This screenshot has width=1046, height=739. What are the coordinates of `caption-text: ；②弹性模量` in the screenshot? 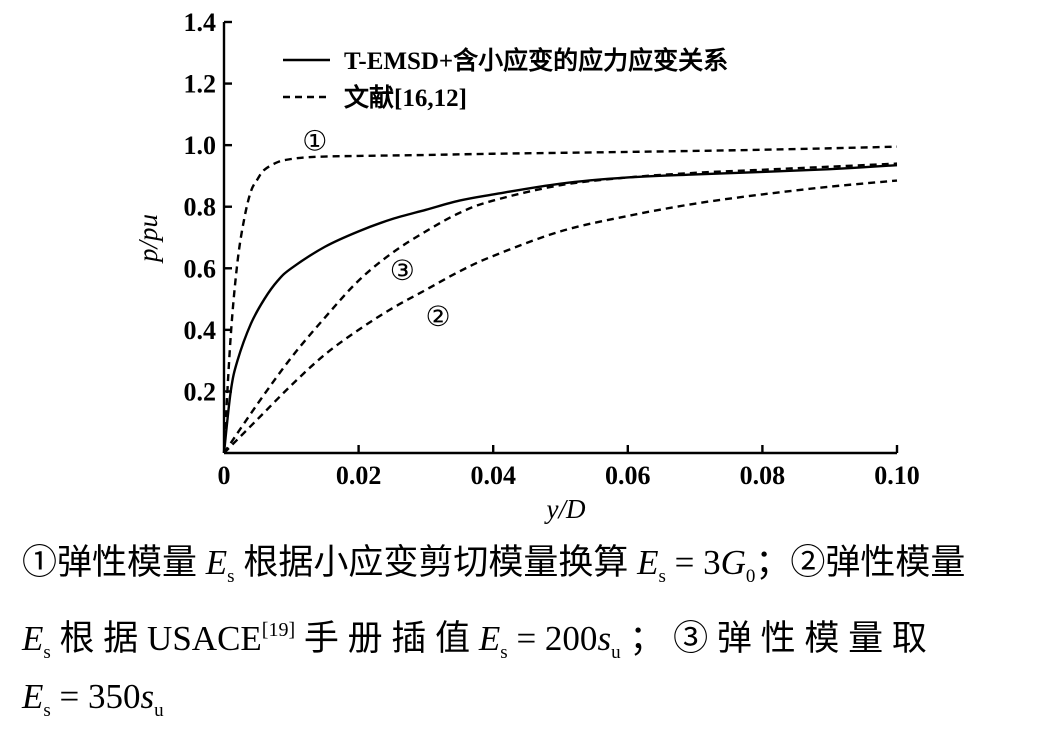 It's located at (860, 562).